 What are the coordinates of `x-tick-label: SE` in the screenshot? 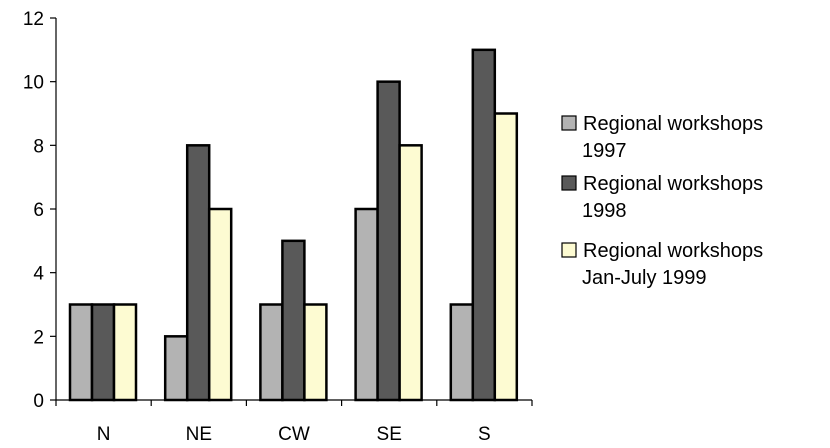 It's located at (389, 434).